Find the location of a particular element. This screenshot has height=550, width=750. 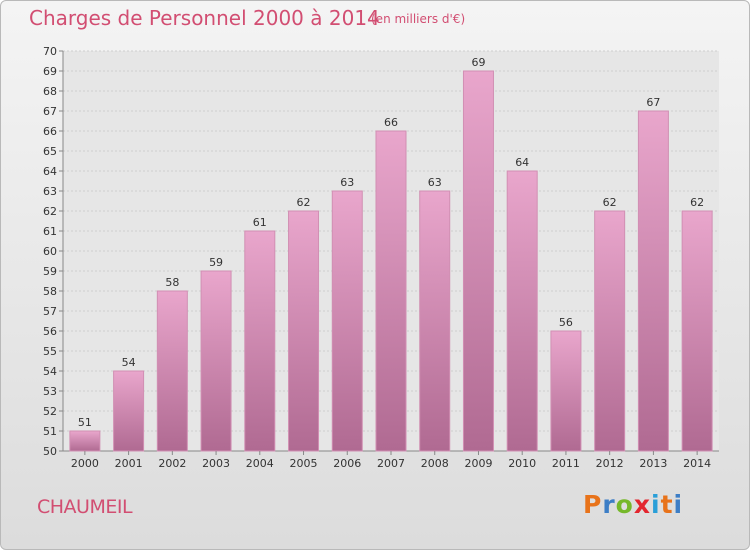

y-tick-label: 57 is located at coordinates (50, 311).